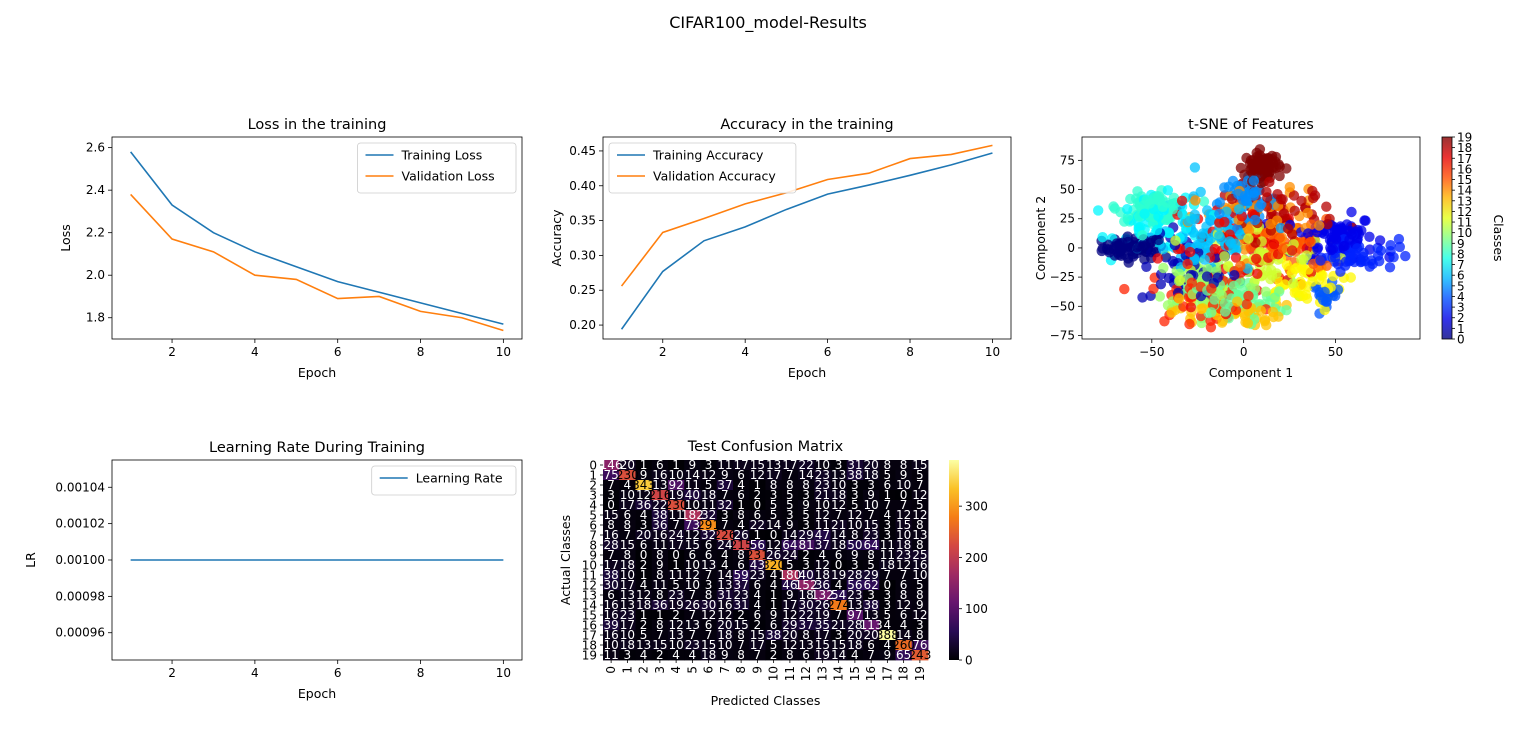 The height and width of the screenshot is (754, 1536). I want to click on heatmap-value: 36, so click(659, 605).